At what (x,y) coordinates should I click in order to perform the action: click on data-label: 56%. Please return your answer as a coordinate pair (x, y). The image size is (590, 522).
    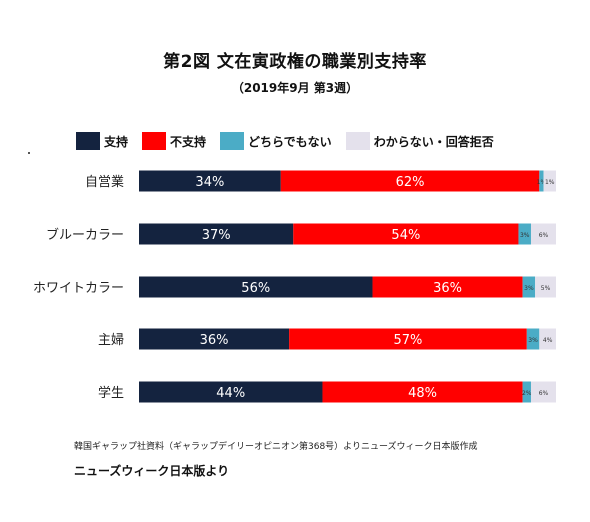
    Looking at the image, I should click on (255, 288).